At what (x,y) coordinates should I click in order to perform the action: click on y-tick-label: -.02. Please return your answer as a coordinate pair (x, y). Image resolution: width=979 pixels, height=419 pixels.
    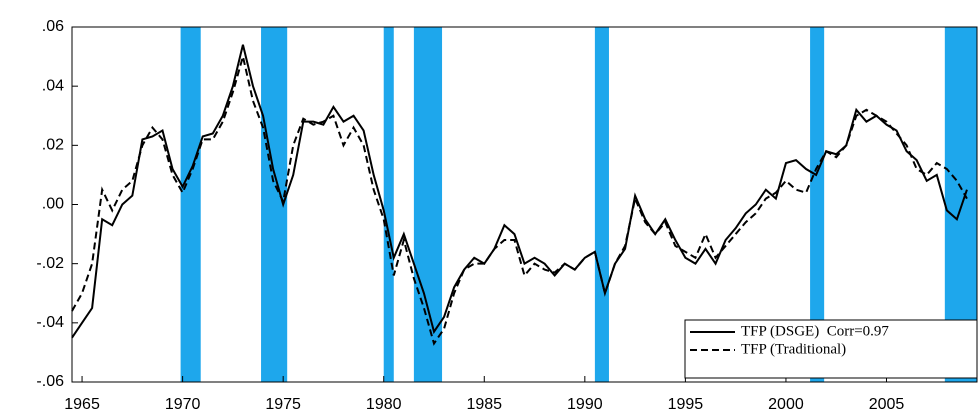
    Looking at the image, I should click on (50, 263).